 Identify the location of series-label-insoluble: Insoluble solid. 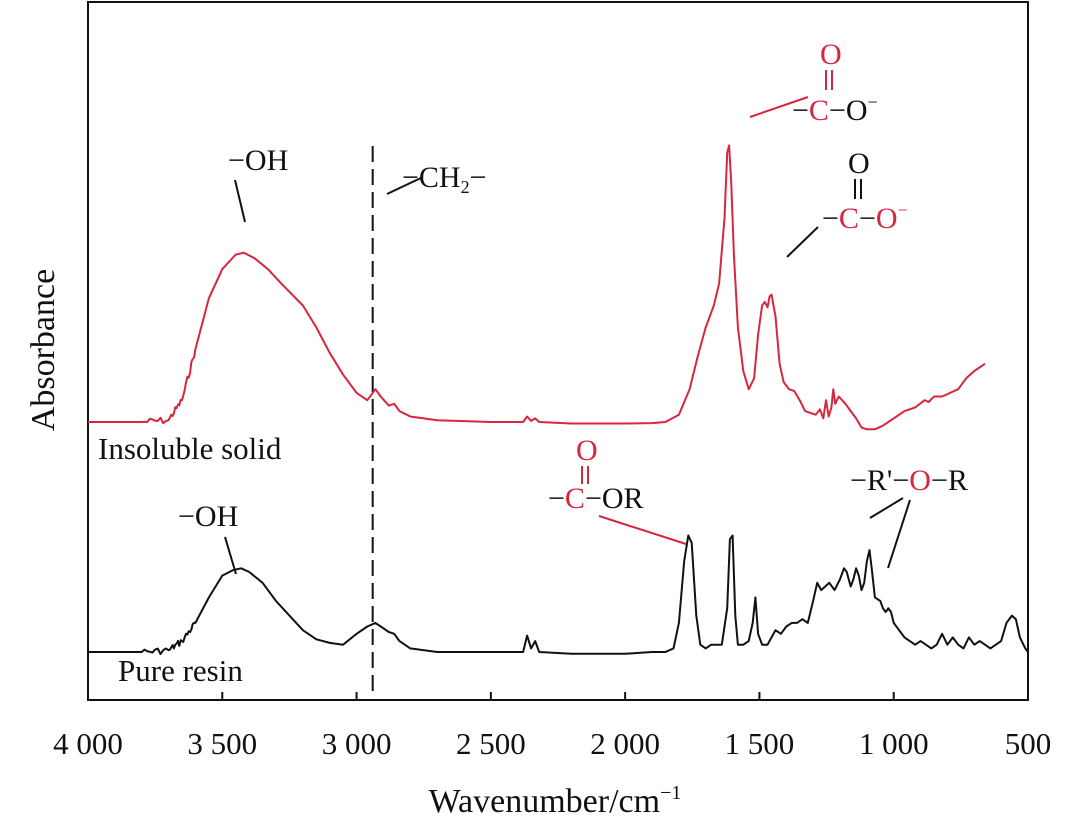
(190, 448).